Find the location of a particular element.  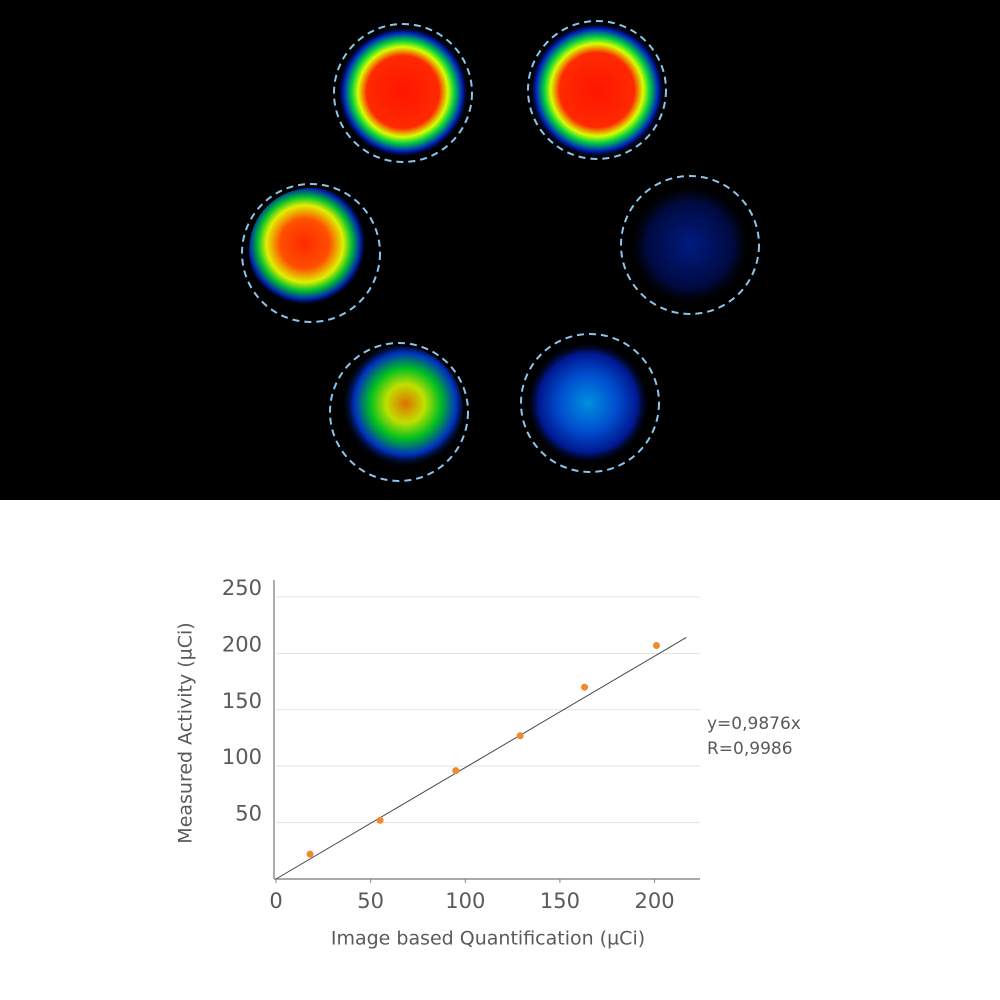

x-tick-label: 150 is located at coordinates (560, 901).